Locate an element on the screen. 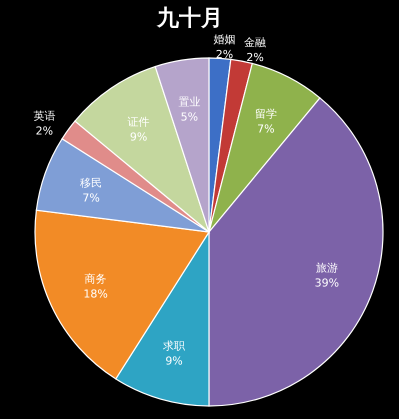 The width and height of the screenshot is (399, 419). data-label: 5% is located at coordinates (189, 117).